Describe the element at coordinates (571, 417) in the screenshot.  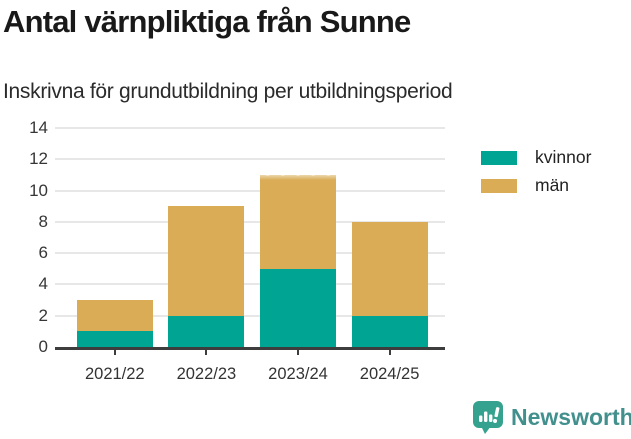
I see `newsworthy-wordmark: Newsworthy` at that location.